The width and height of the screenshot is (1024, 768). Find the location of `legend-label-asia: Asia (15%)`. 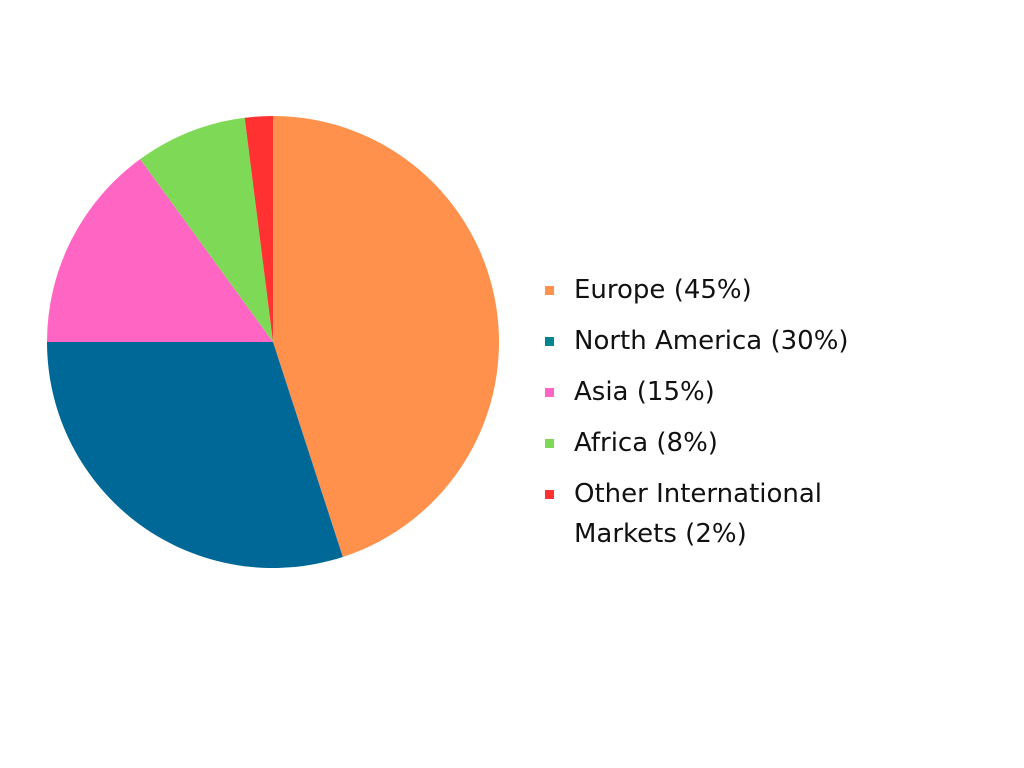

legend-label-asia: Asia (15%) is located at coordinates (644, 392).